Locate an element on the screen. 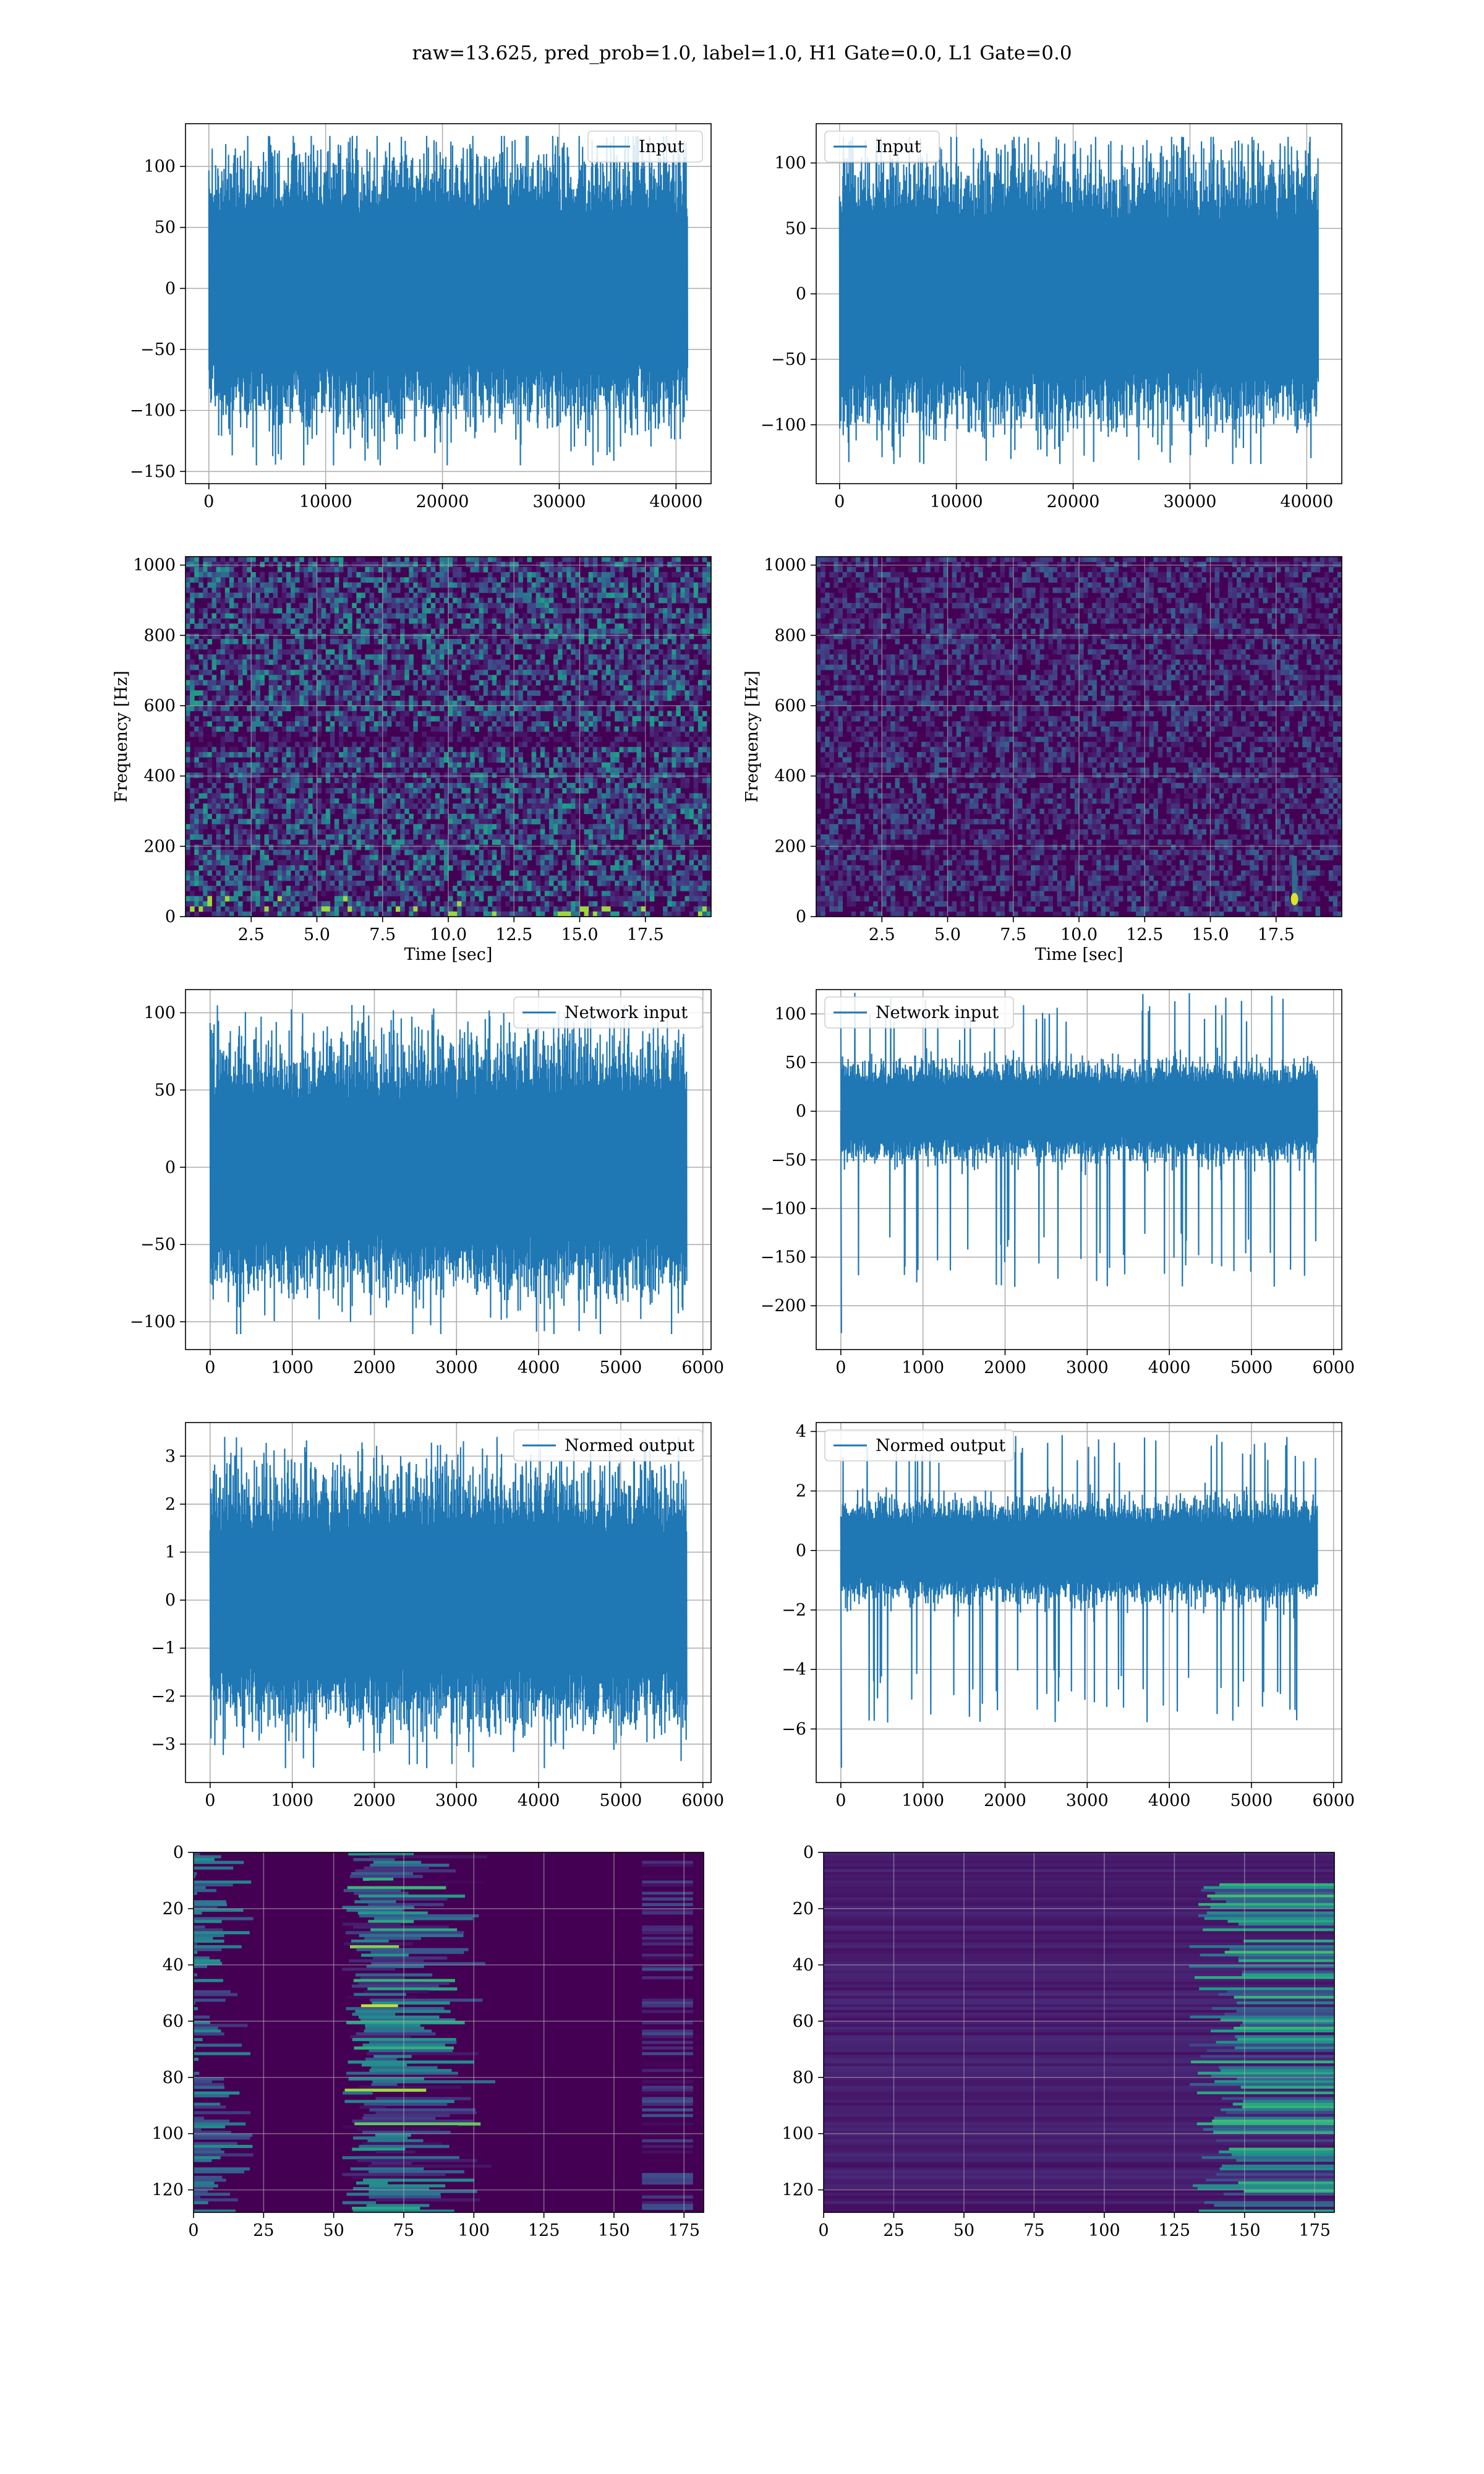  h1-input-legend-box is located at coordinates (645, 147).